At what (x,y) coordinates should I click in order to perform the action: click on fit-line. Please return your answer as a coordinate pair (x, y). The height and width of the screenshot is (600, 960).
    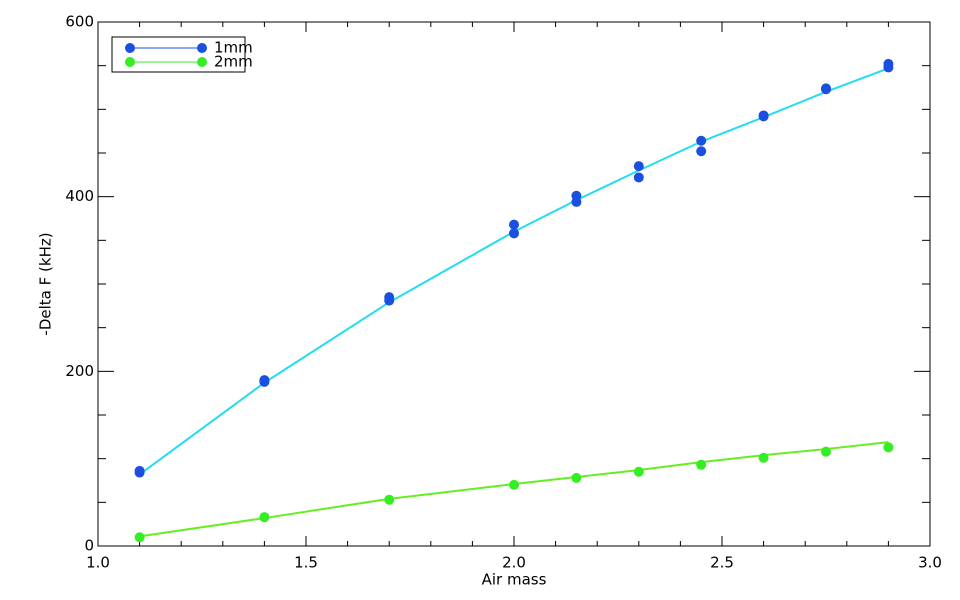
    Looking at the image, I should click on (514, 489).